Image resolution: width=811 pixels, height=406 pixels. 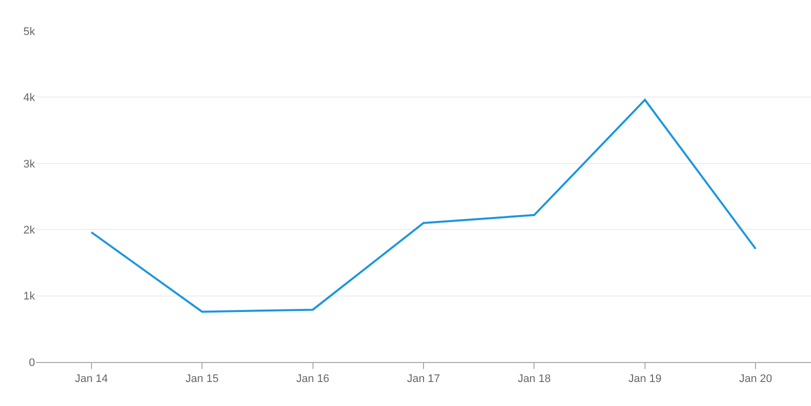 I want to click on y-tick-label: 2k, so click(x=29, y=230).